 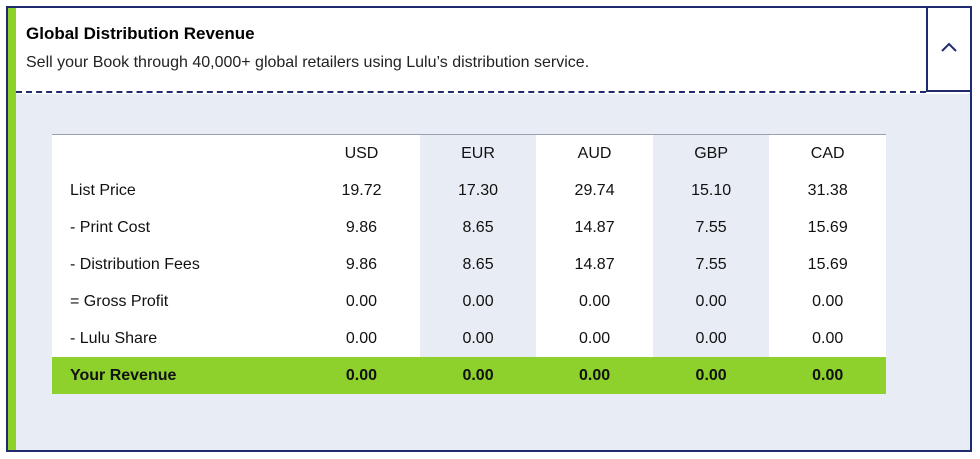 I want to click on header-divider, so click(x=471, y=92).